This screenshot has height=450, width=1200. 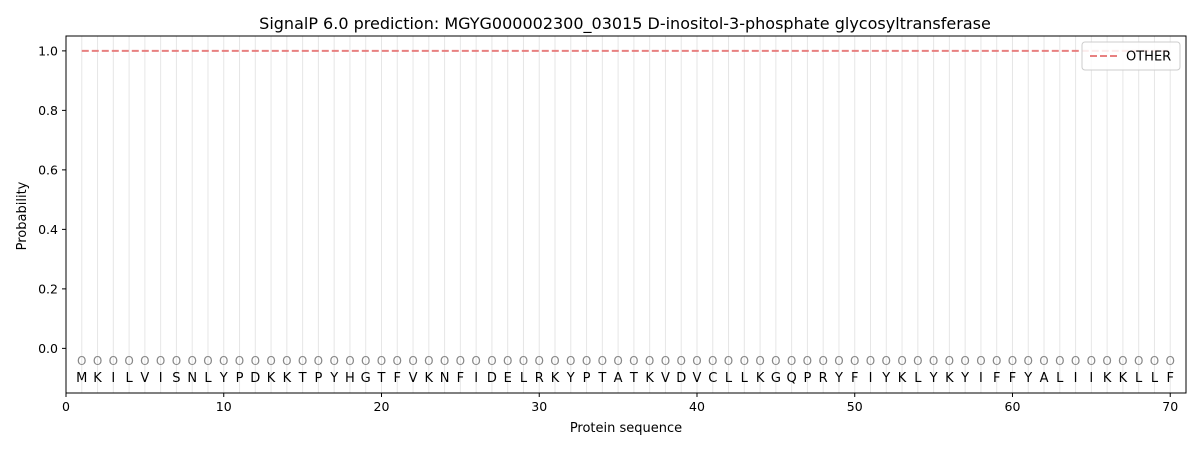 What do you see at coordinates (626, 428) in the screenshot?
I see `x-axis-label: Protein sequence` at bounding box center [626, 428].